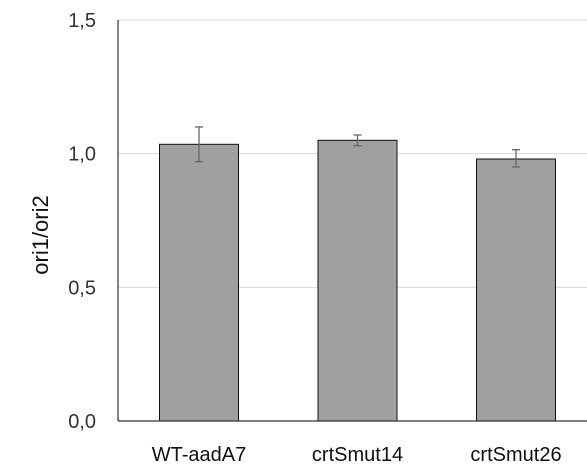 Image resolution: width=587 pixels, height=470 pixels. What do you see at coordinates (82, 288) in the screenshot?
I see `y-tick-label: 0,5` at bounding box center [82, 288].